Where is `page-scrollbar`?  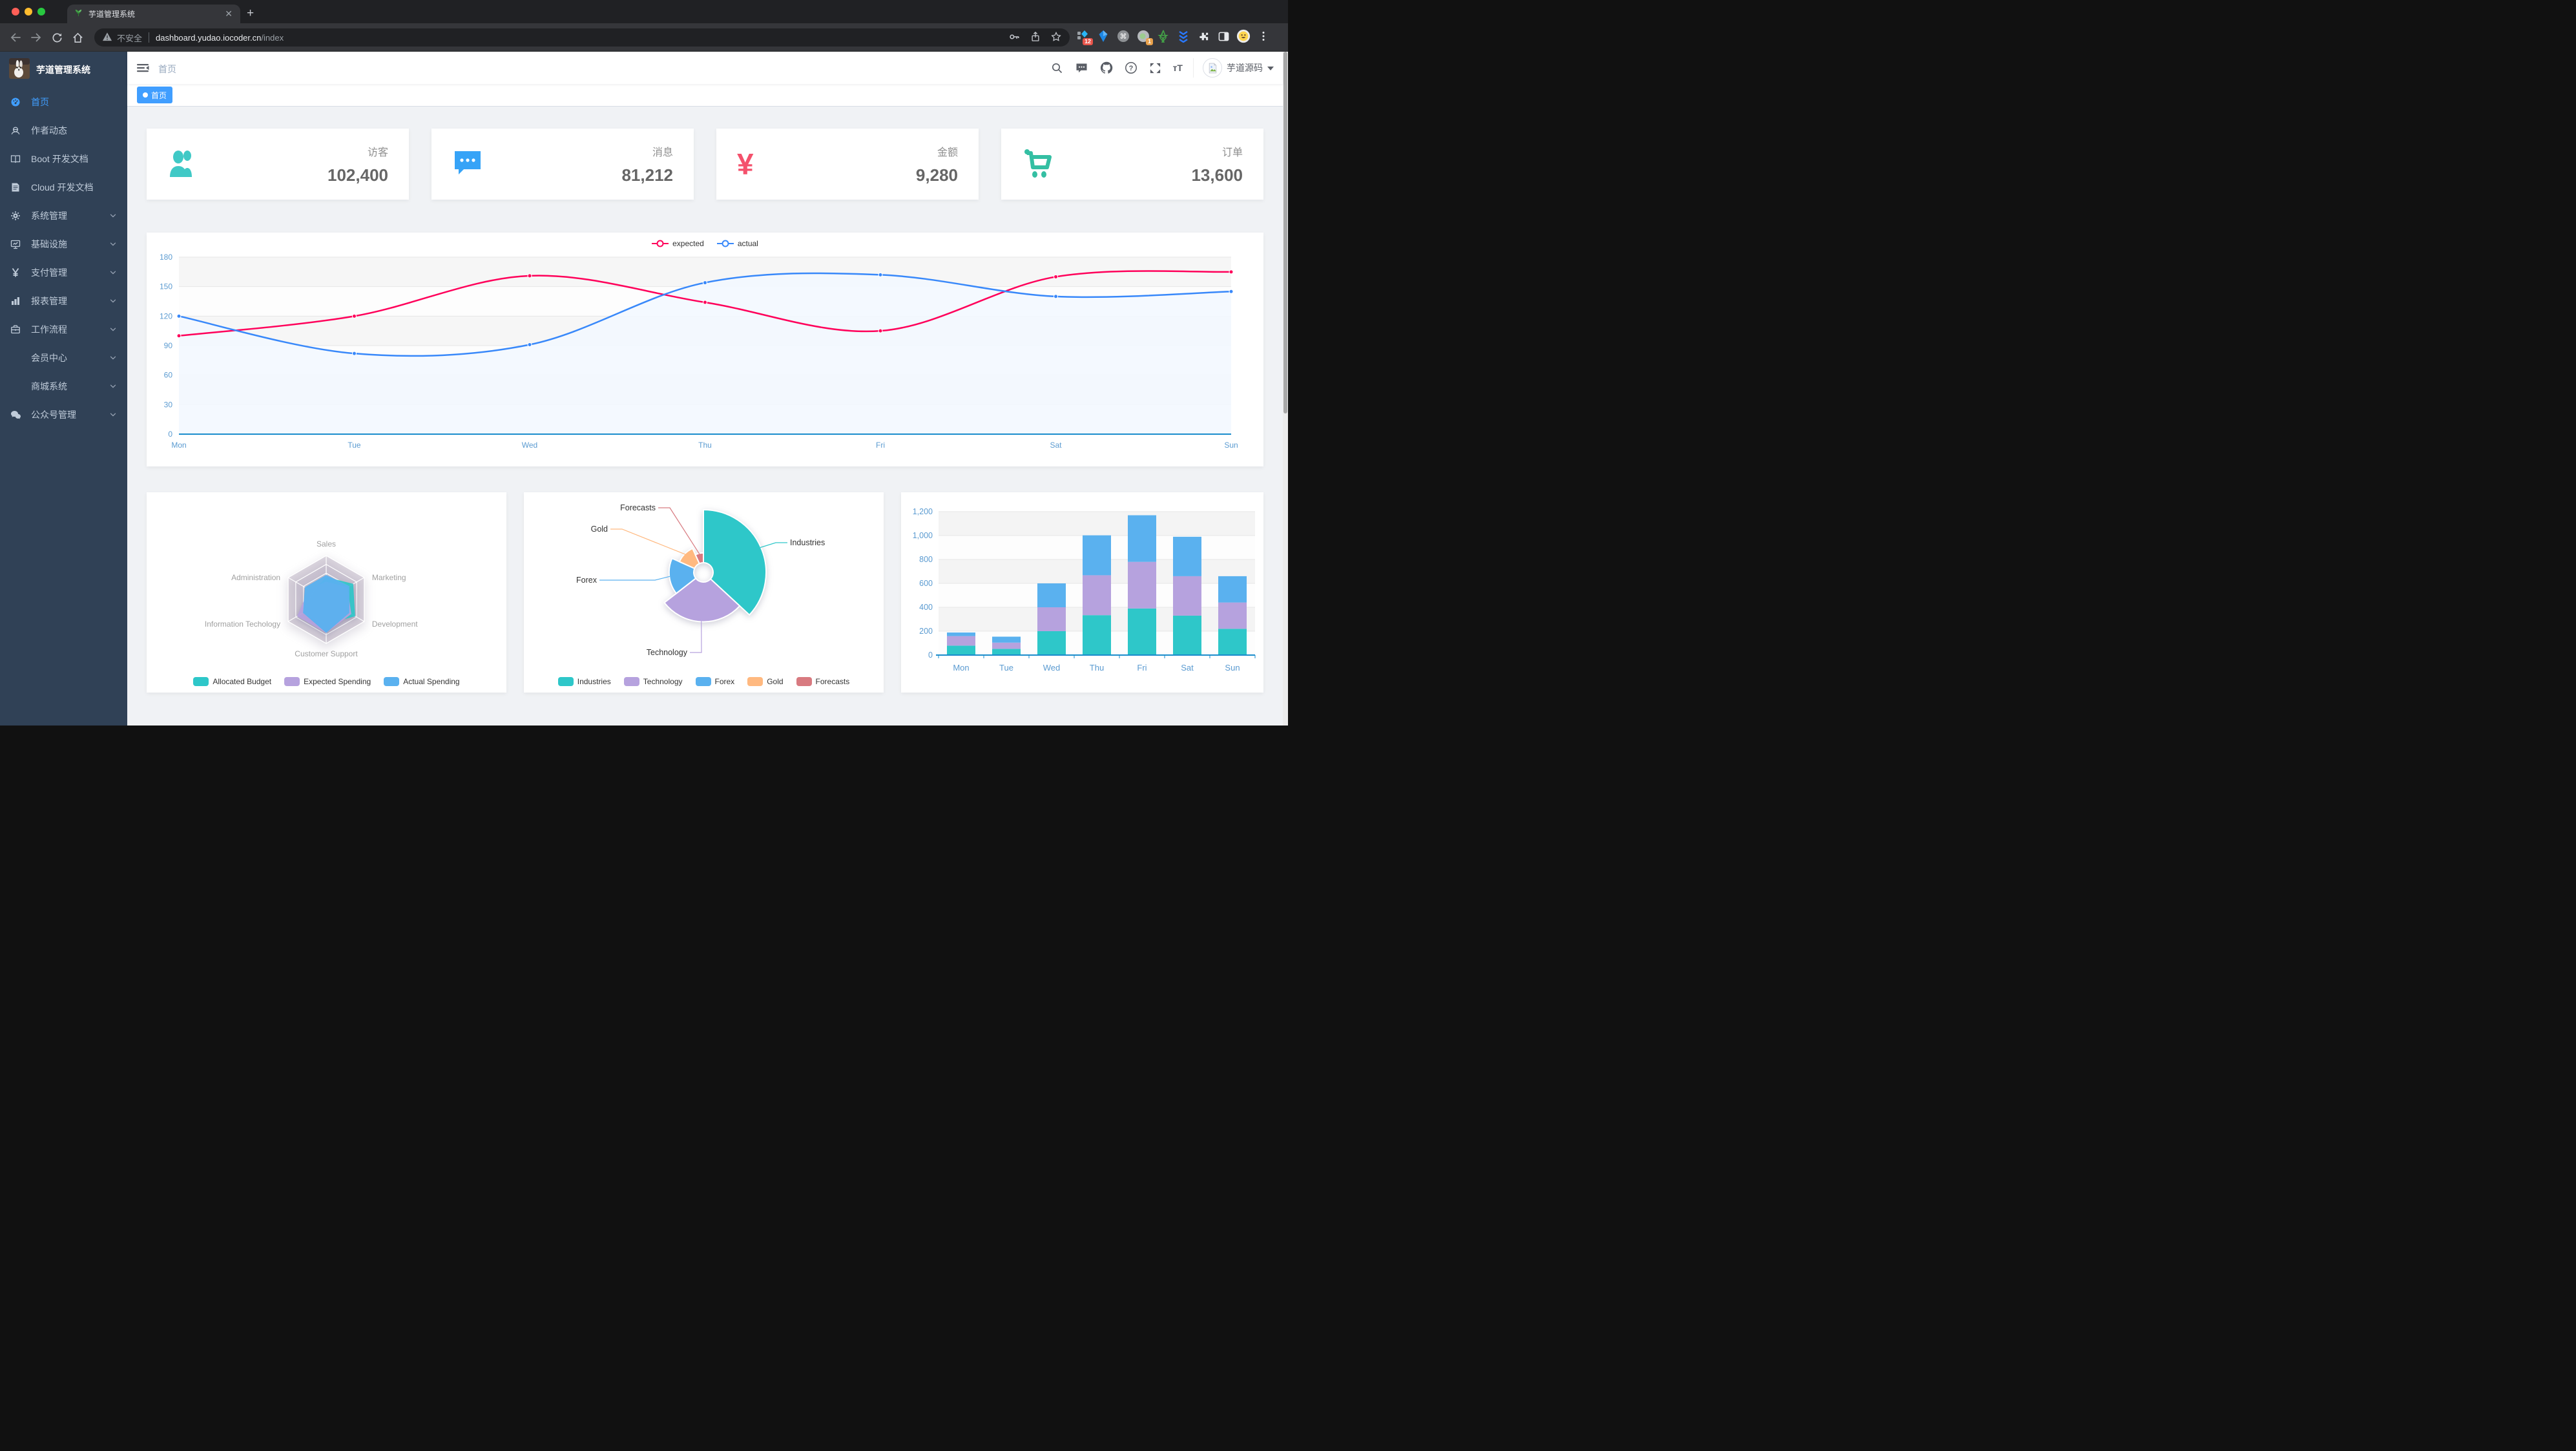
page-scrollbar is located at coordinates (1285, 388).